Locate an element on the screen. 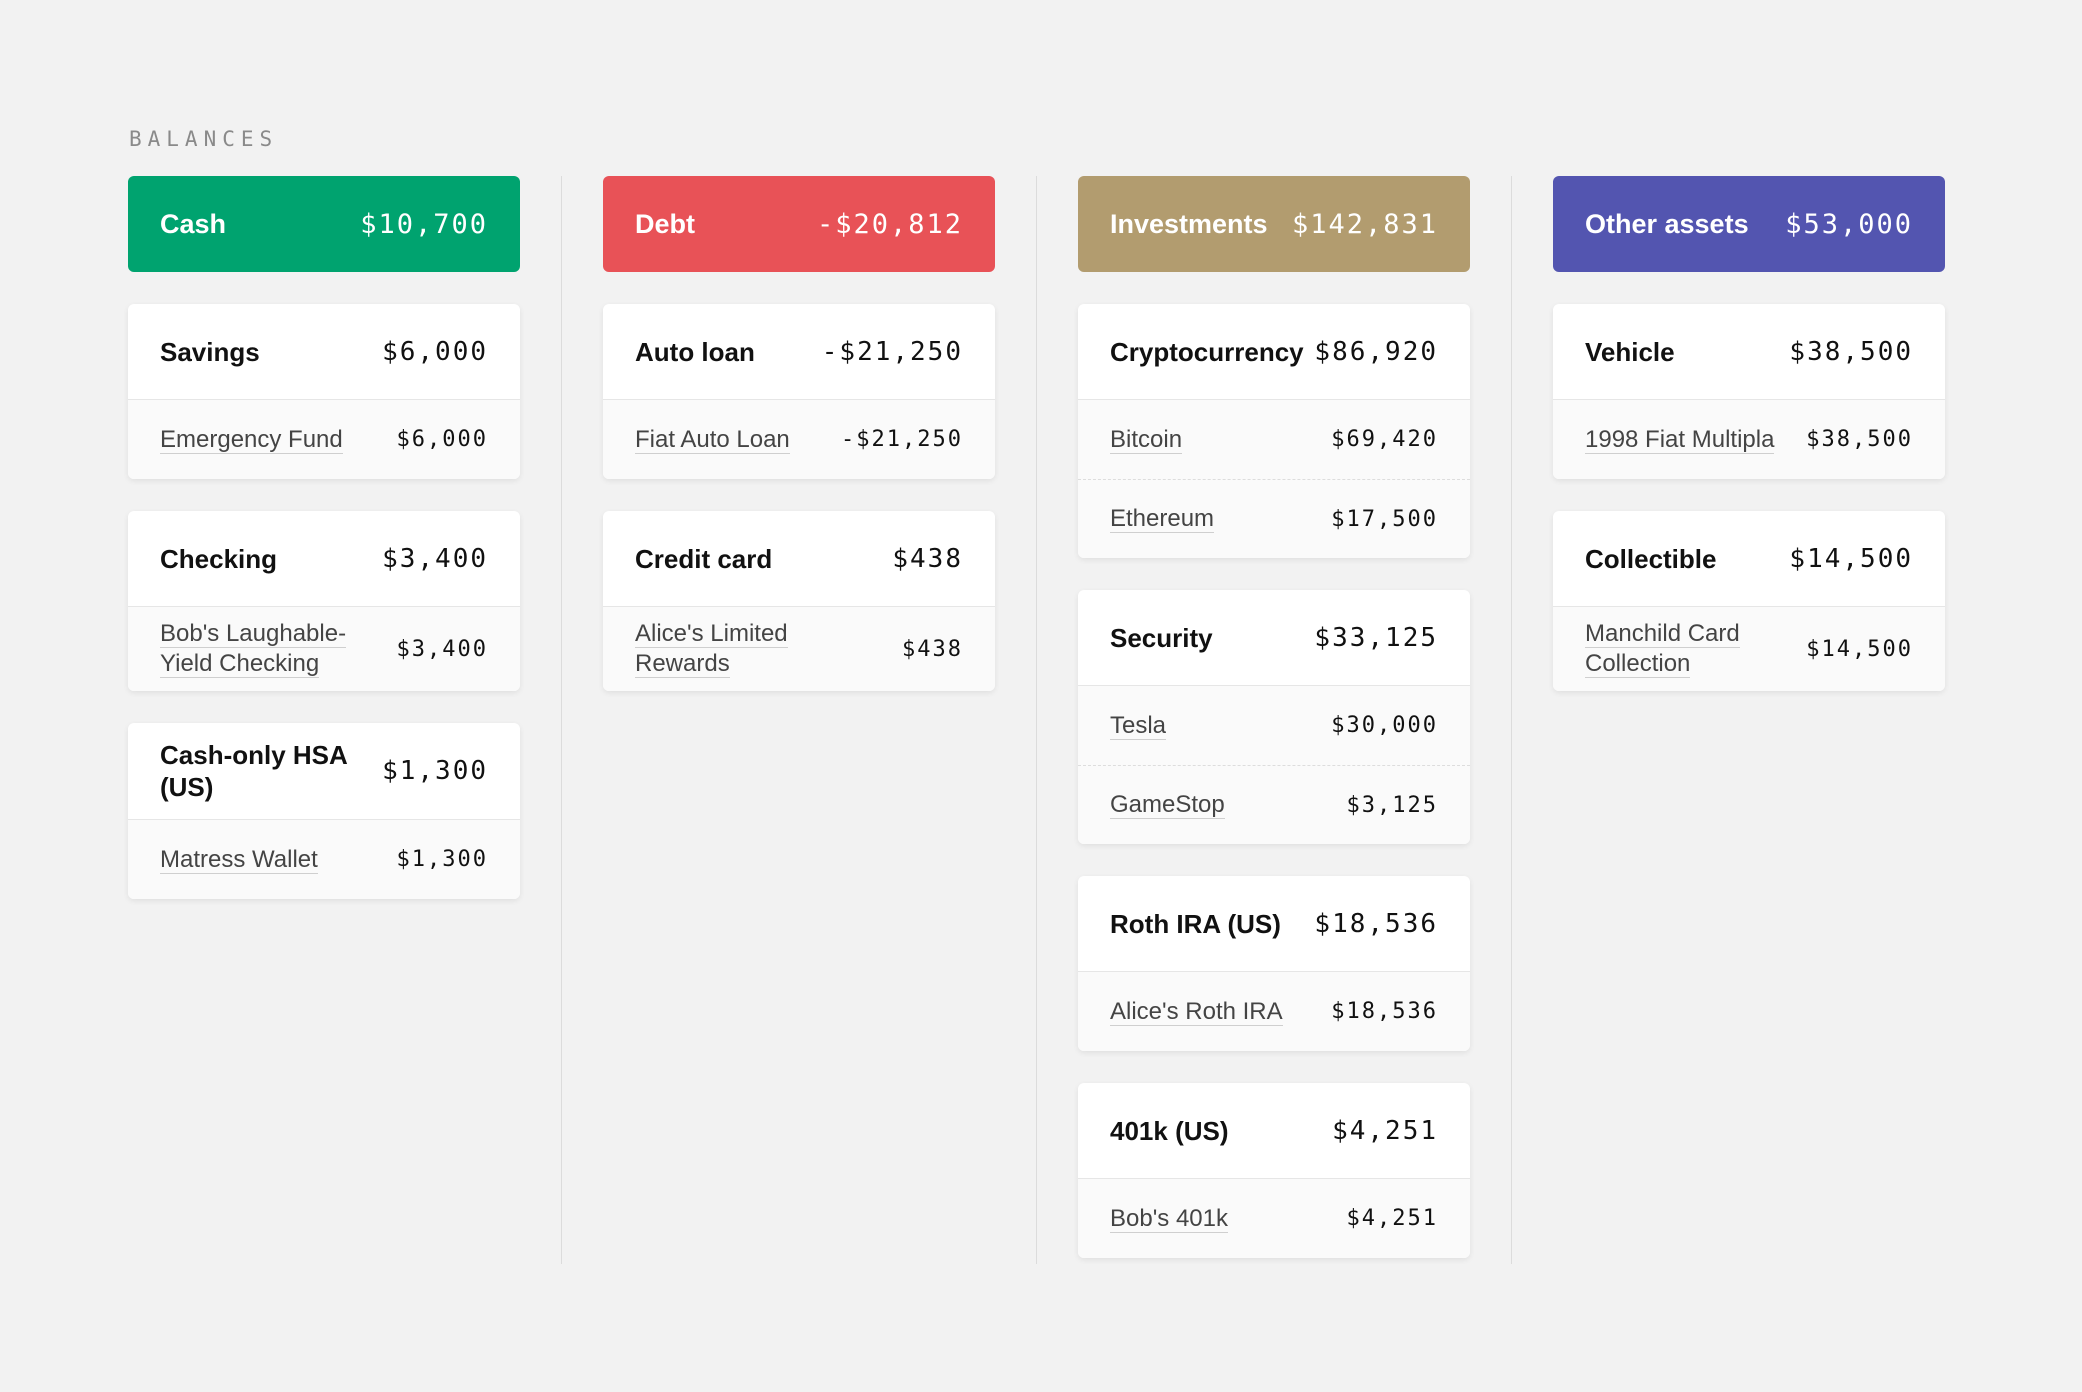 This screenshot has height=1392, width=2082. category-header: Investments $142,831 is located at coordinates (1274, 224).